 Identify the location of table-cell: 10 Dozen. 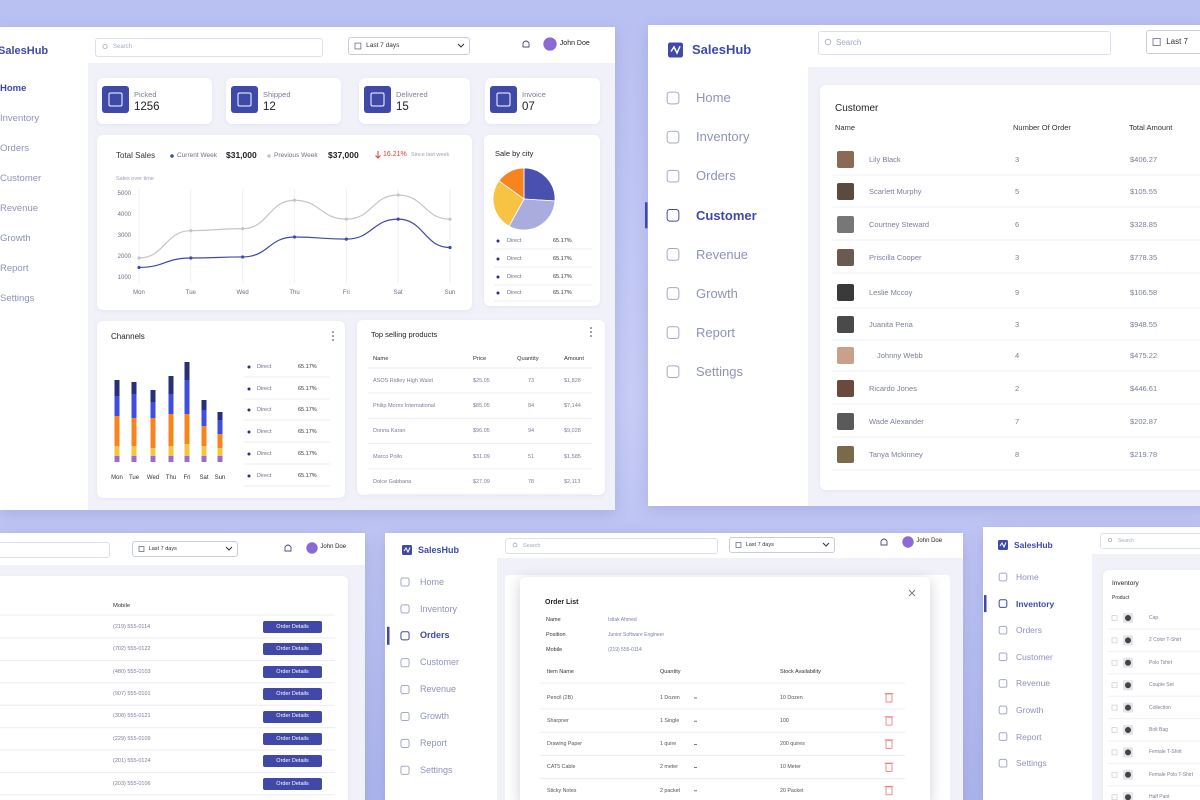
(791, 697).